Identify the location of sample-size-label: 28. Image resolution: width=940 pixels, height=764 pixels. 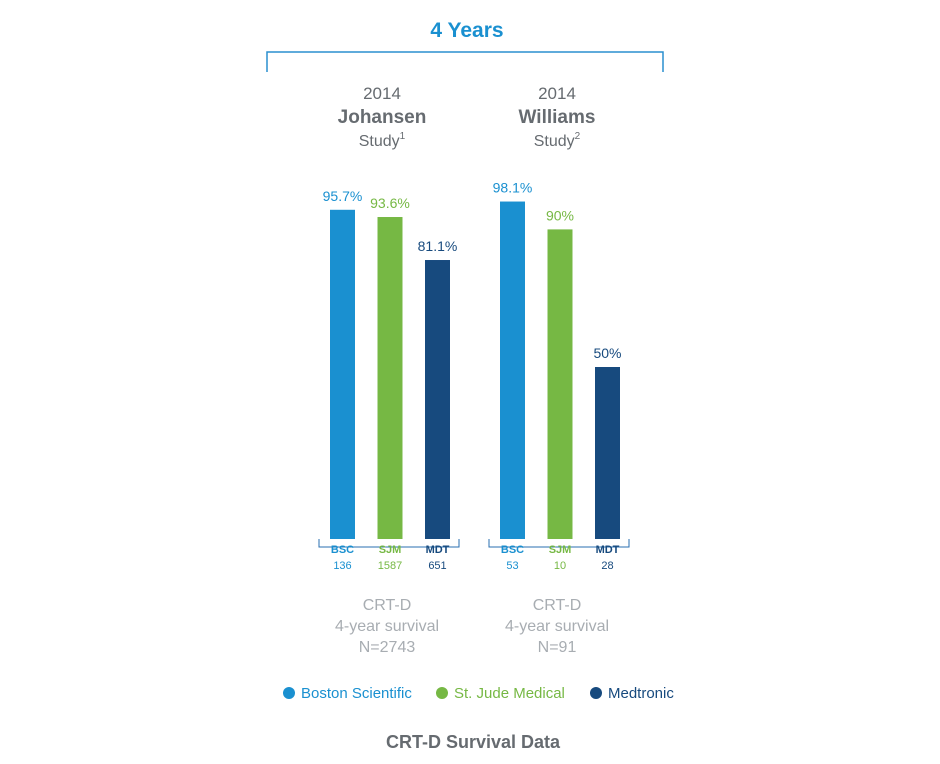
(607, 566).